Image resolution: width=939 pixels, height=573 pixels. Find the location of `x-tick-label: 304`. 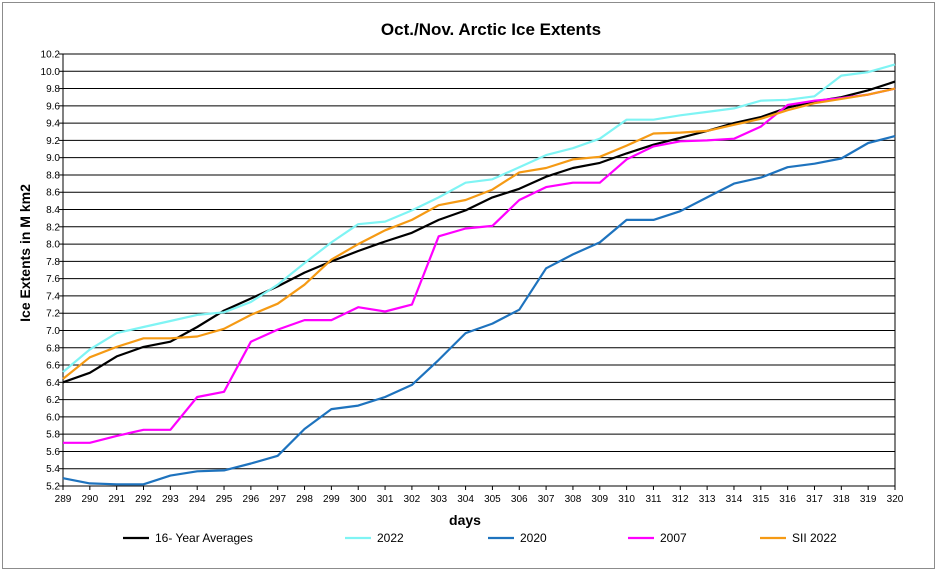

x-tick-label: 304 is located at coordinates (465, 499).